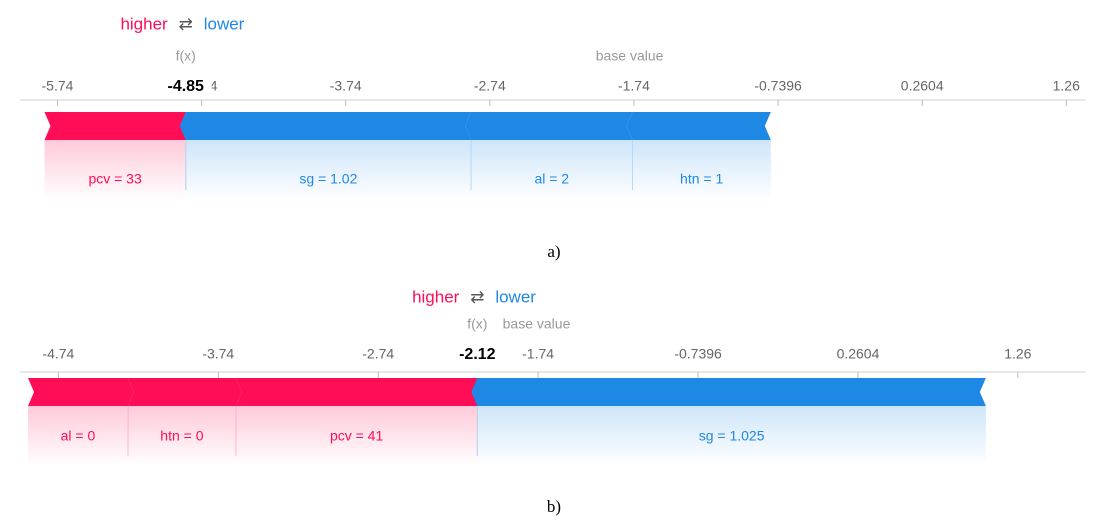 This screenshot has width=1109, height=522. I want to click on caption: b), so click(554, 506).